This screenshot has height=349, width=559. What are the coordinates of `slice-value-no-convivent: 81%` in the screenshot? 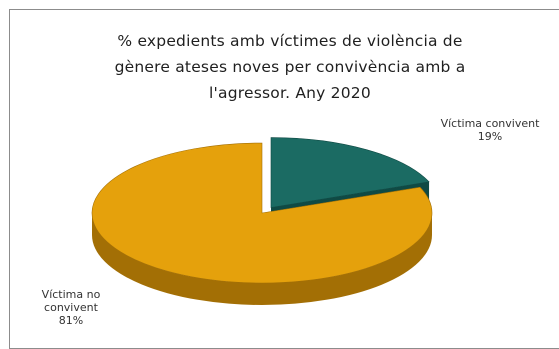 It's located at (71, 320).